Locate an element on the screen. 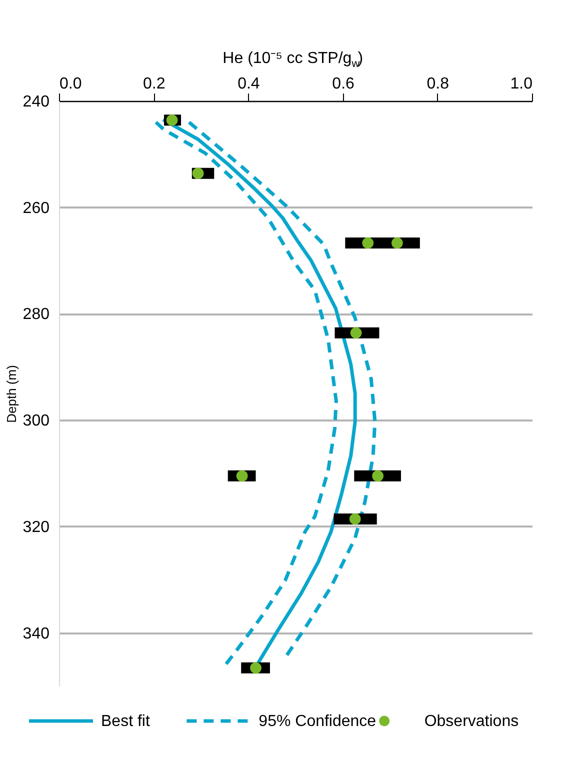  y-tick-label: 340 is located at coordinates (36, 633).